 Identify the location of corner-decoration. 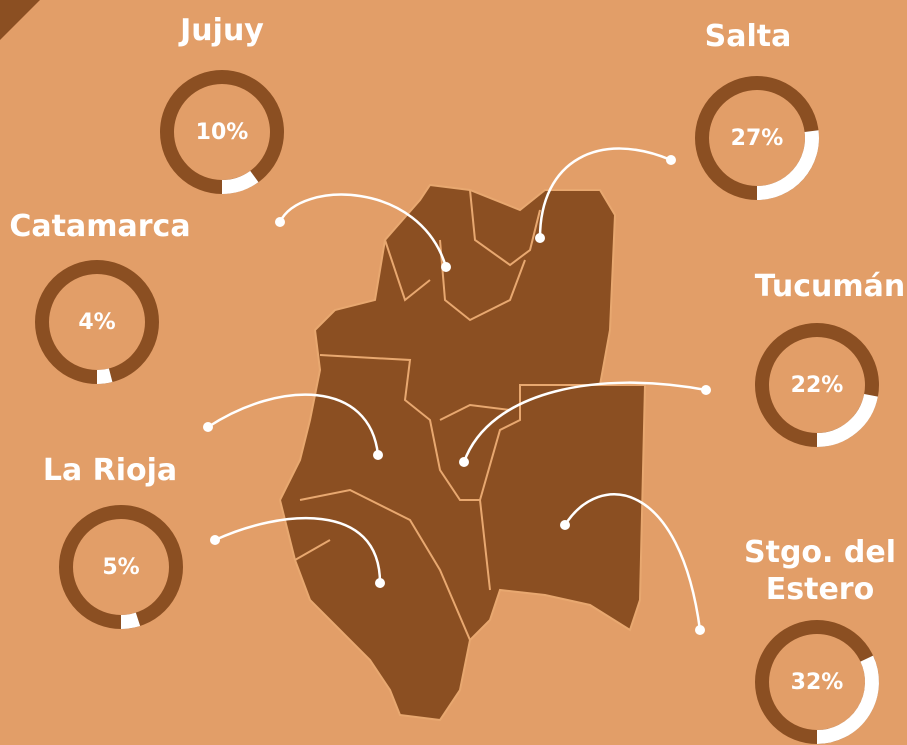
(20, 20).